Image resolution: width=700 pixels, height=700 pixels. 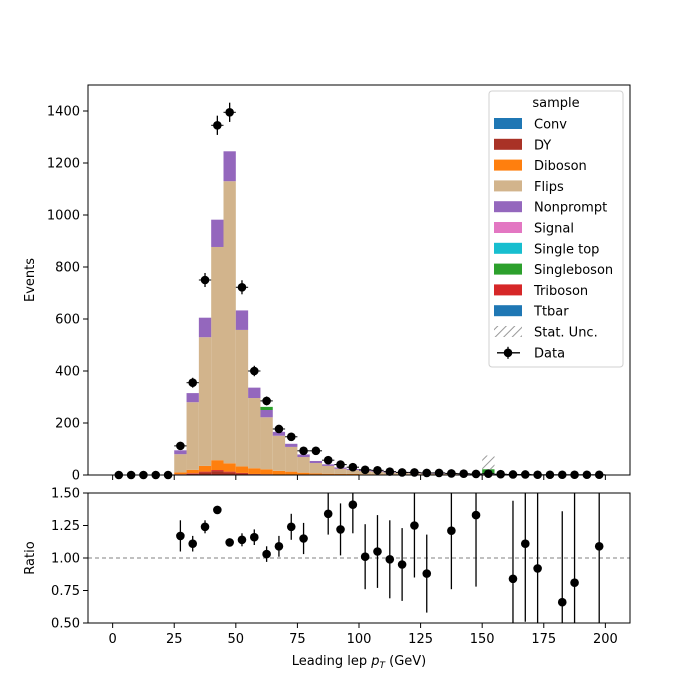 I want to click on legend-box, so click(x=556, y=229).